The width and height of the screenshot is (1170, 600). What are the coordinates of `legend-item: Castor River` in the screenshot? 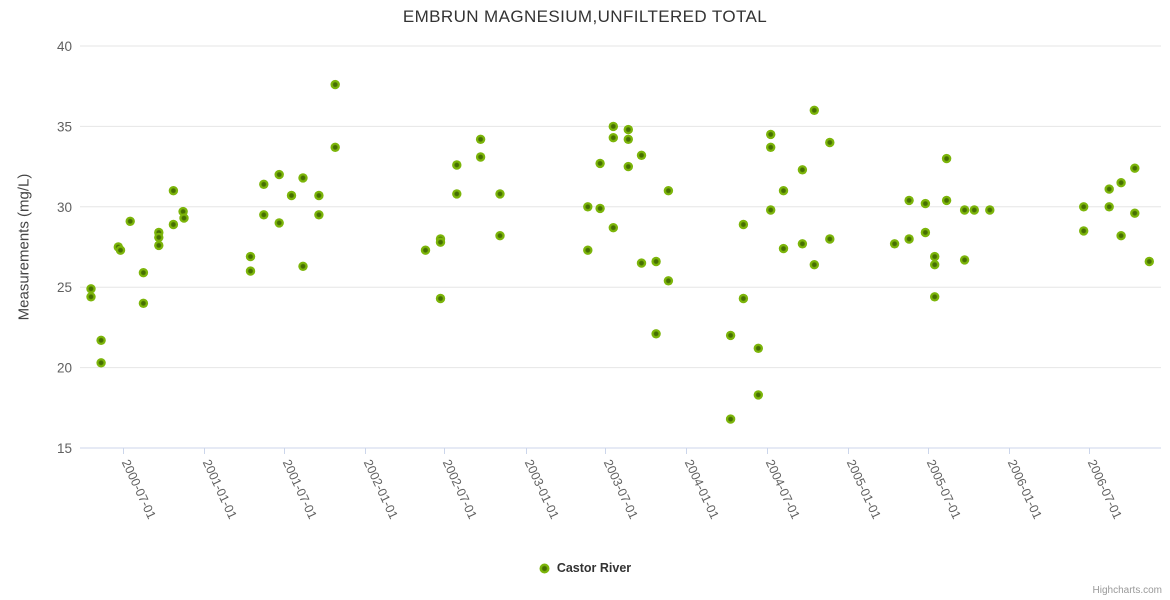 It's located at (585, 568).